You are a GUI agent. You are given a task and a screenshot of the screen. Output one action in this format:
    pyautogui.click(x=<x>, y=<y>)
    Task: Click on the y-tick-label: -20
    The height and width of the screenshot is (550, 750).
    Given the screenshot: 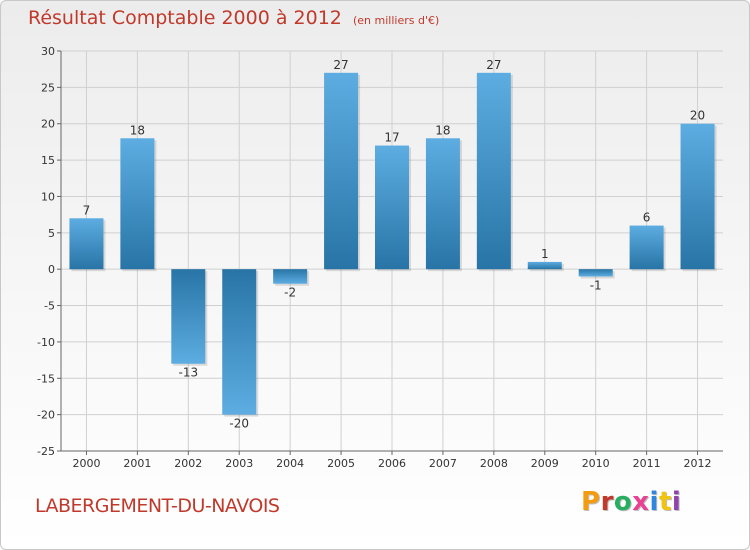 What is the action you would take?
    pyautogui.click(x=46, y=415)
    